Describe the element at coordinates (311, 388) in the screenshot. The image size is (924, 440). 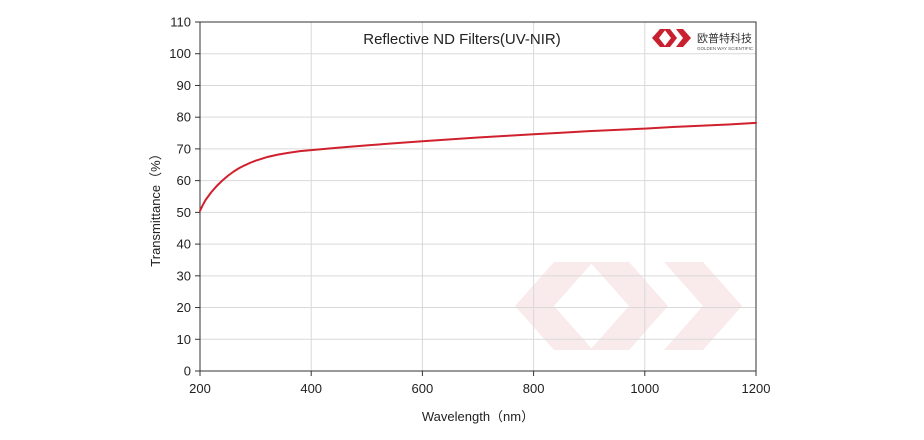
I see `x-tick-label: 400` at that location.